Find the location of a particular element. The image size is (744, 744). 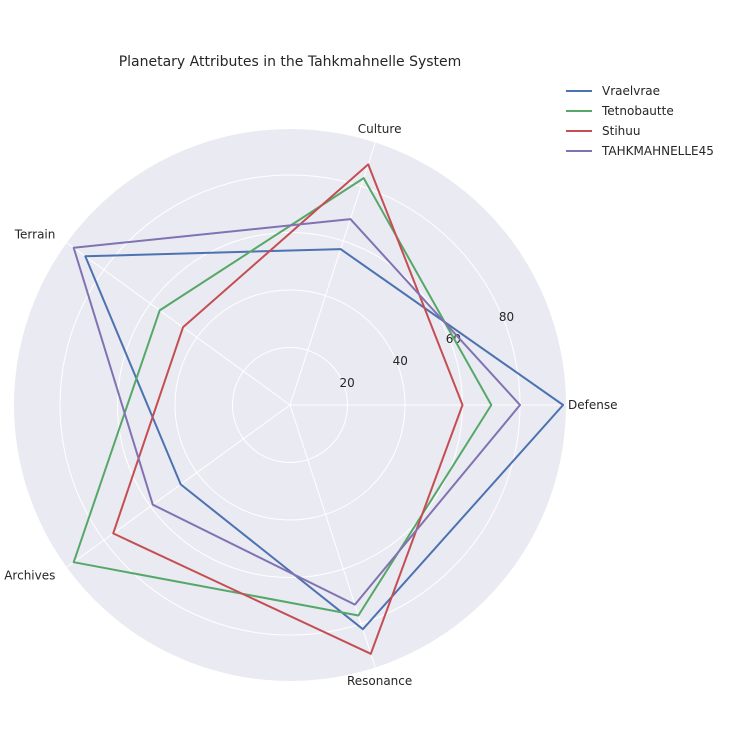

axis-label-resonance: Resonance is located at coordinates (379, 681).